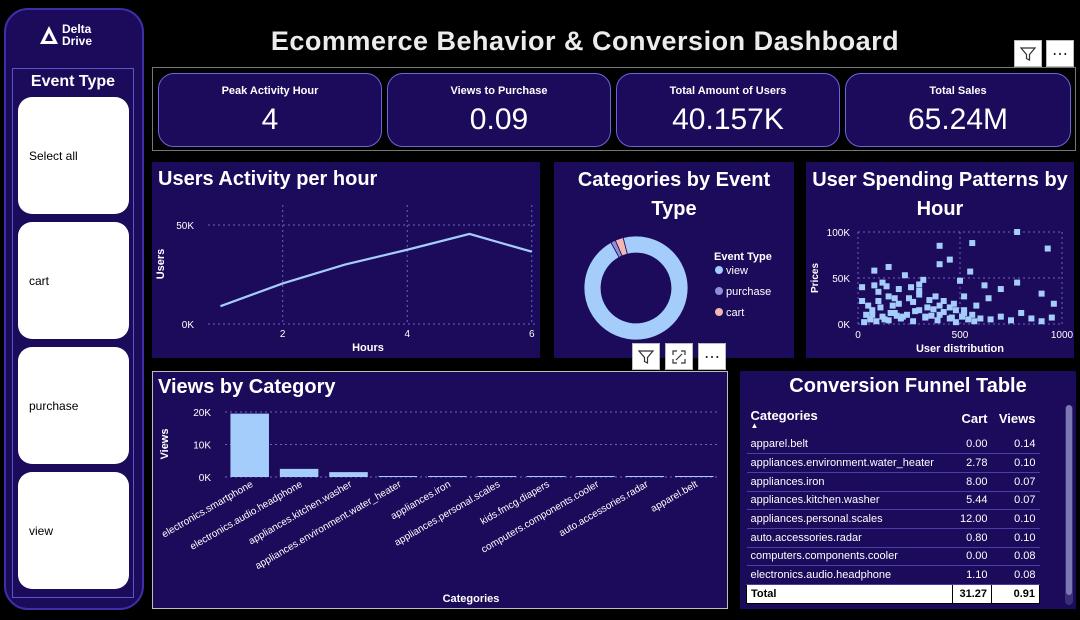 The width and height of the screenshot is (1080, 620). I want to click on table-row: auto.accessories.radar 0.80 0.10, so click(893, 538).